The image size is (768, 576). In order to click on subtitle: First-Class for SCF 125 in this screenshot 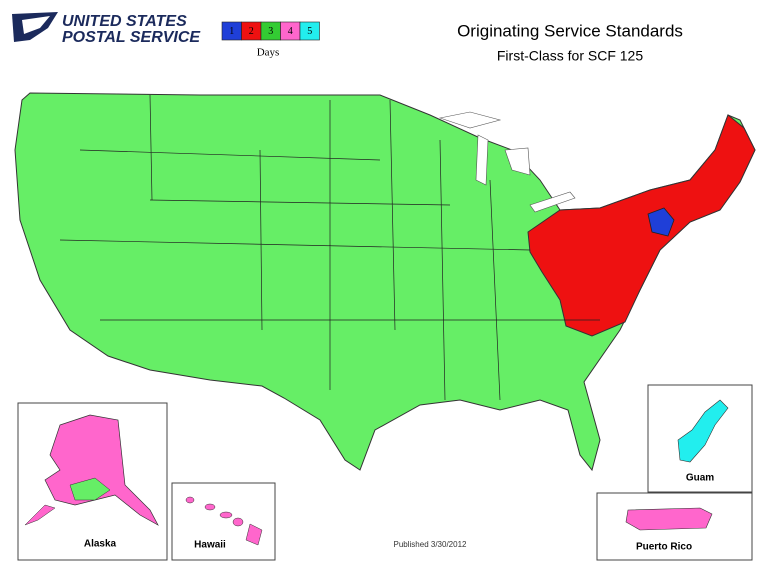, I will do `click(570, 56)`.